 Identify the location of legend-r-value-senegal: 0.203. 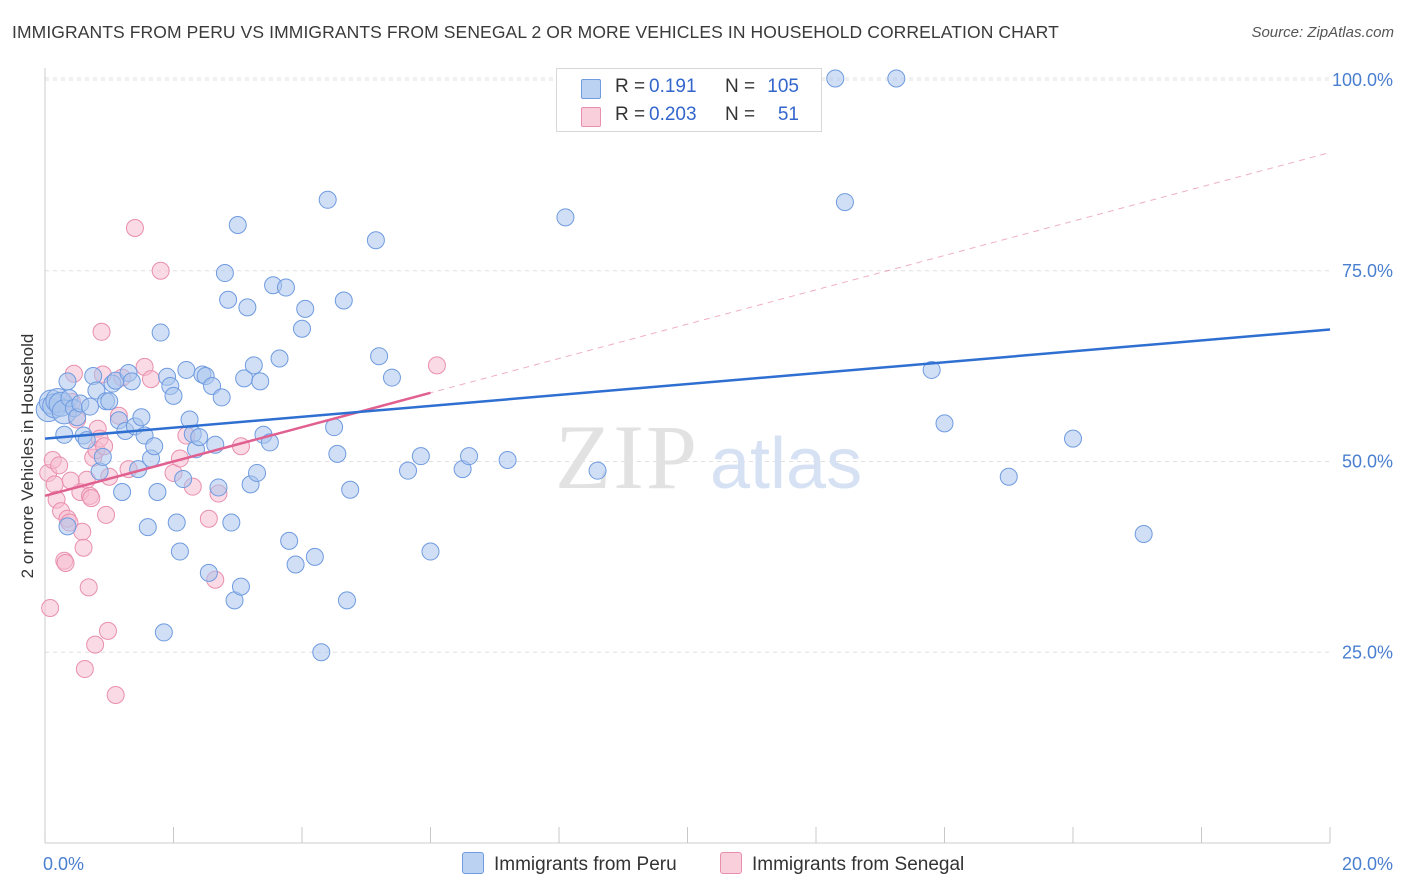
(673, 114).